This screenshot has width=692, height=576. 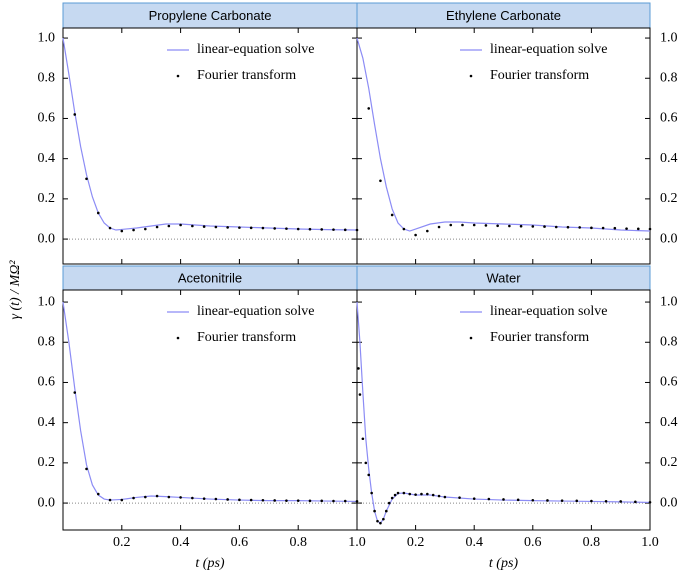 I want to click on y-axis-label: γ (t) / MΩ², so click(x=15, y=290).